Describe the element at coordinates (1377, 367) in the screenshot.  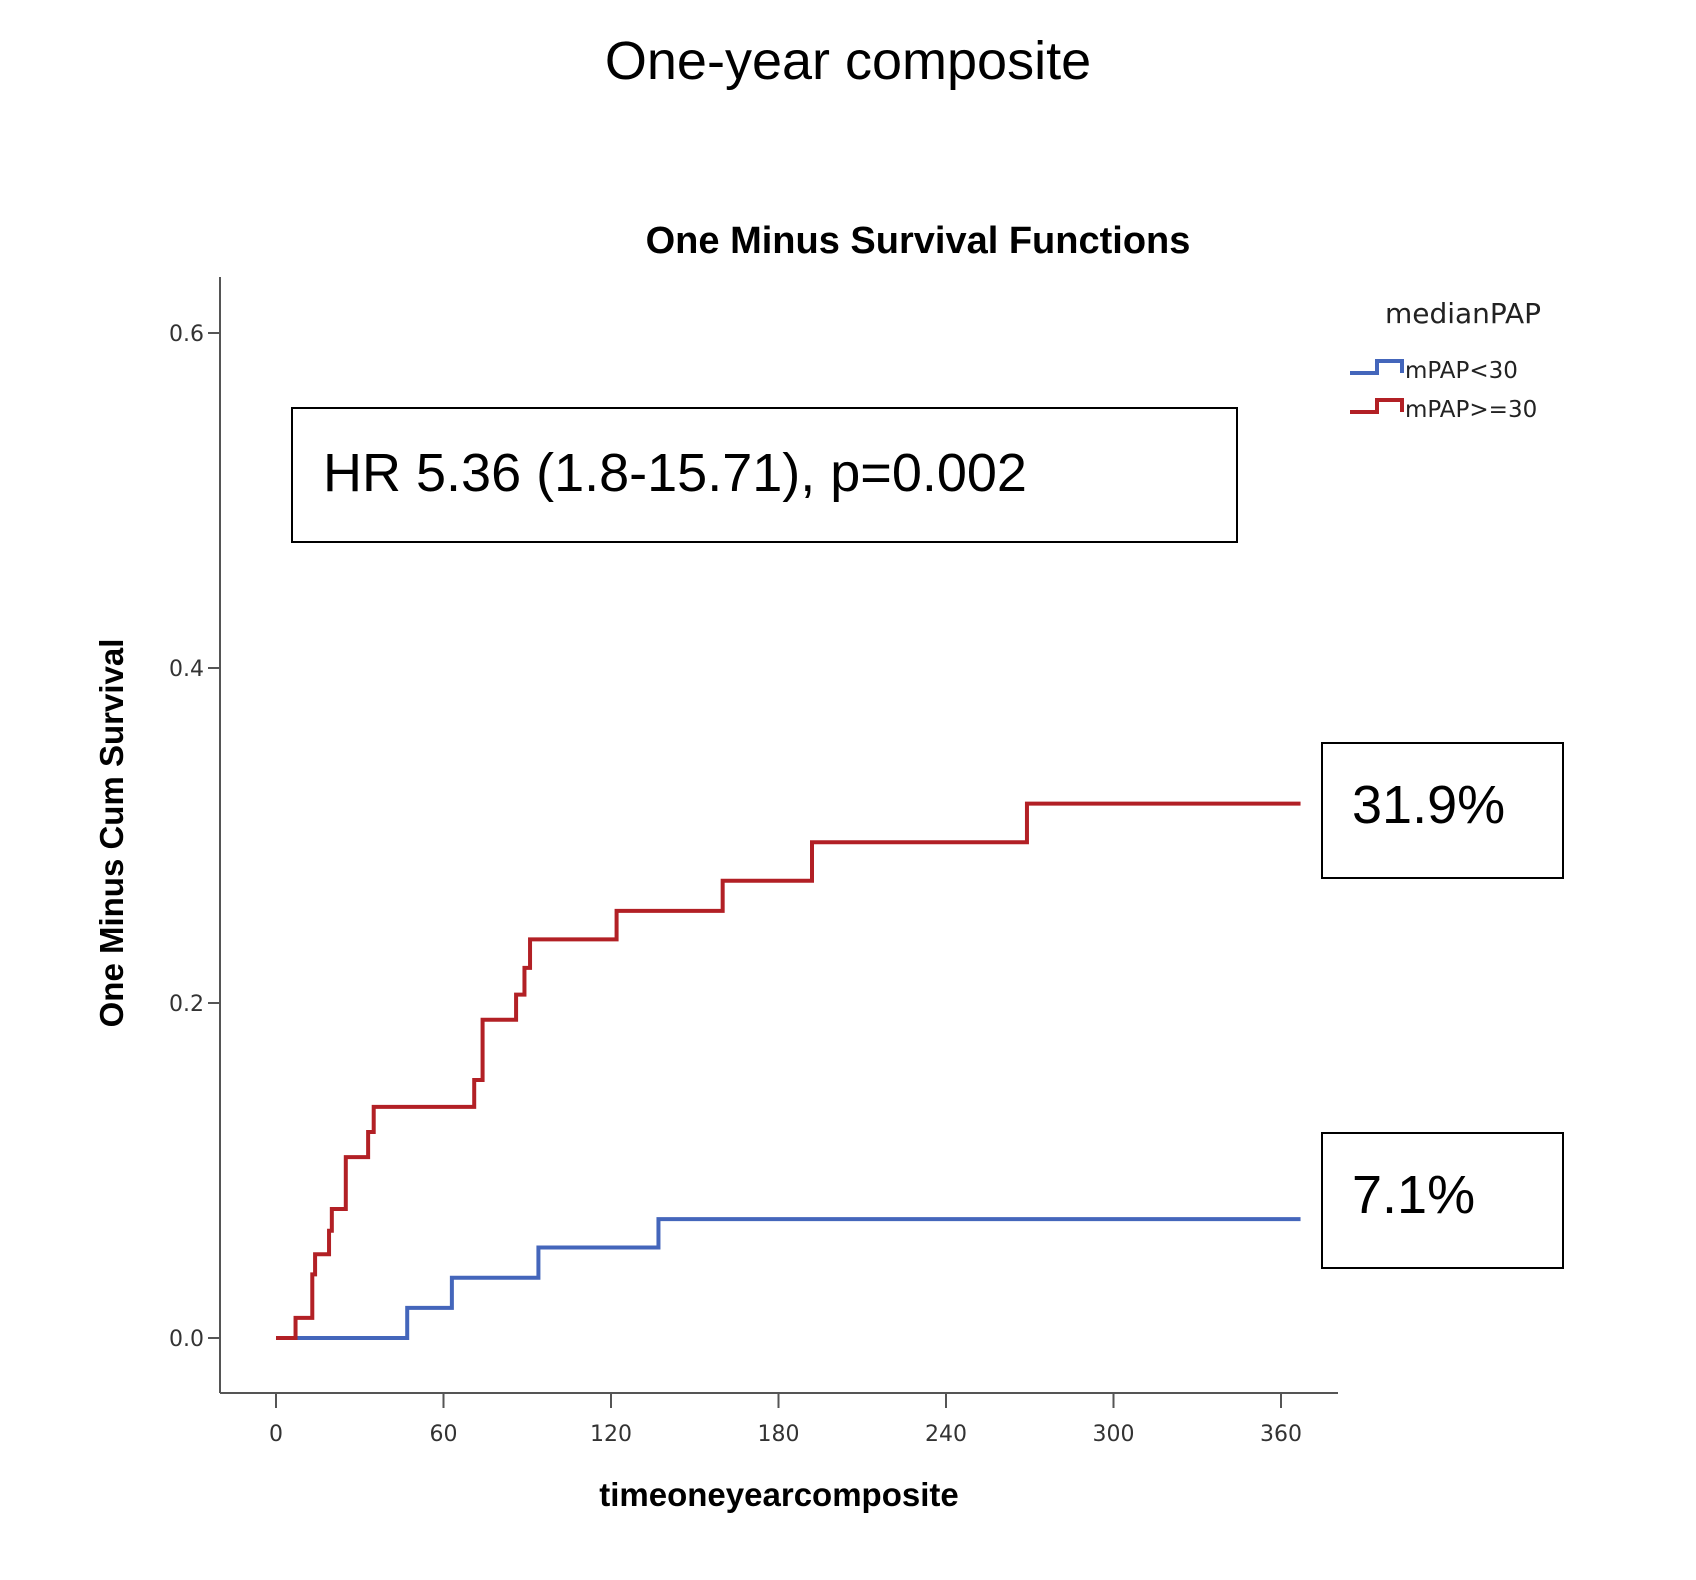
I see `legend-swatch-mpap-lt30` at that location.